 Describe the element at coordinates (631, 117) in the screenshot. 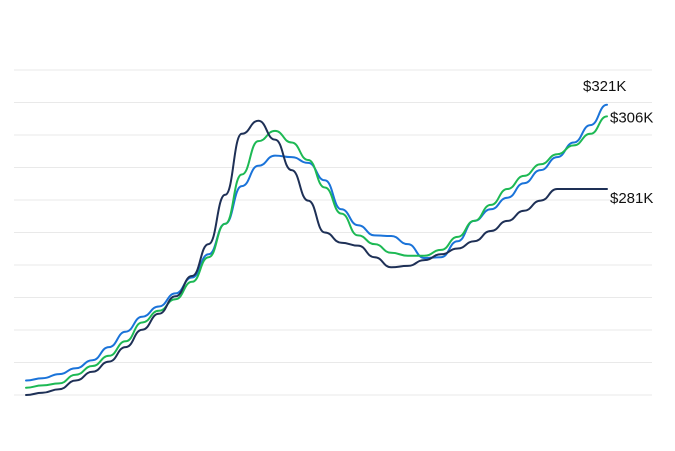

I see `end-label-green: $306K` at that location.